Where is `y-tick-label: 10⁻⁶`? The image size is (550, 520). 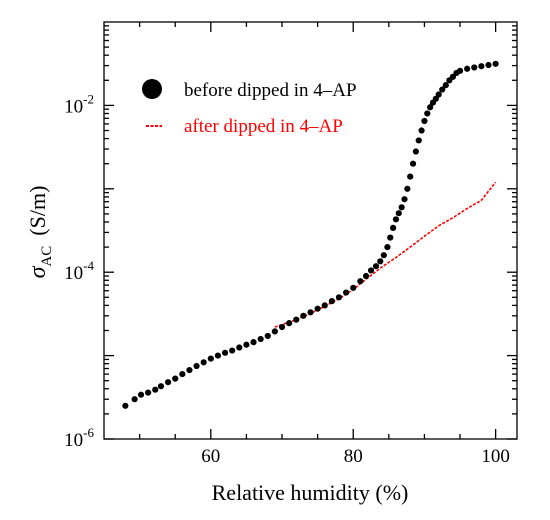 y-tick-label: 10⁻⁶ is located at coordinates (79, 438).